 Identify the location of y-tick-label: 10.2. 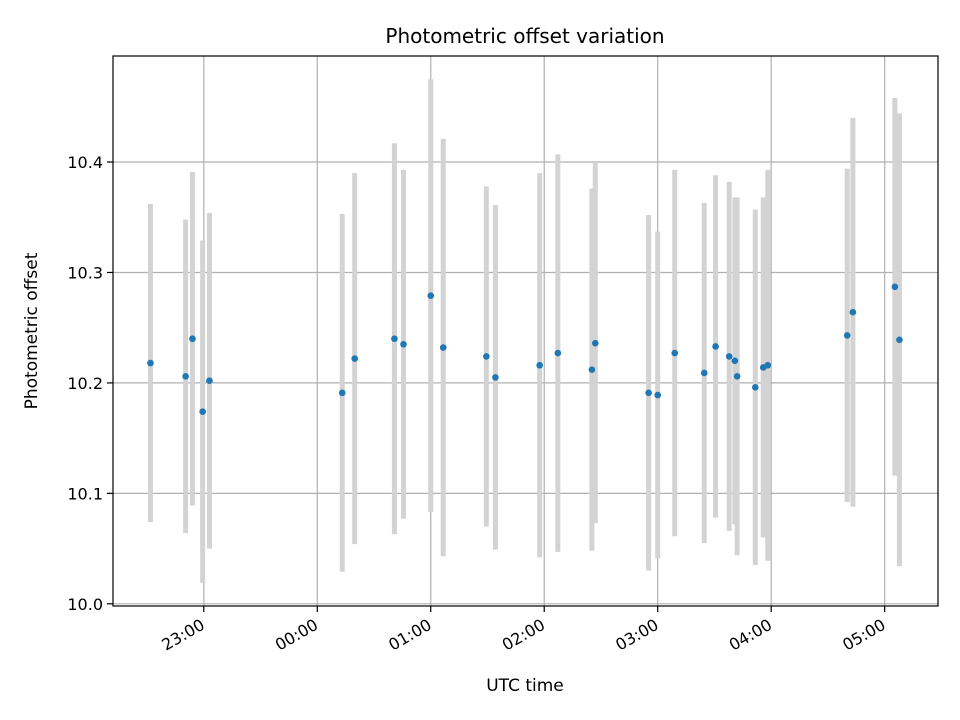
(85, 383).